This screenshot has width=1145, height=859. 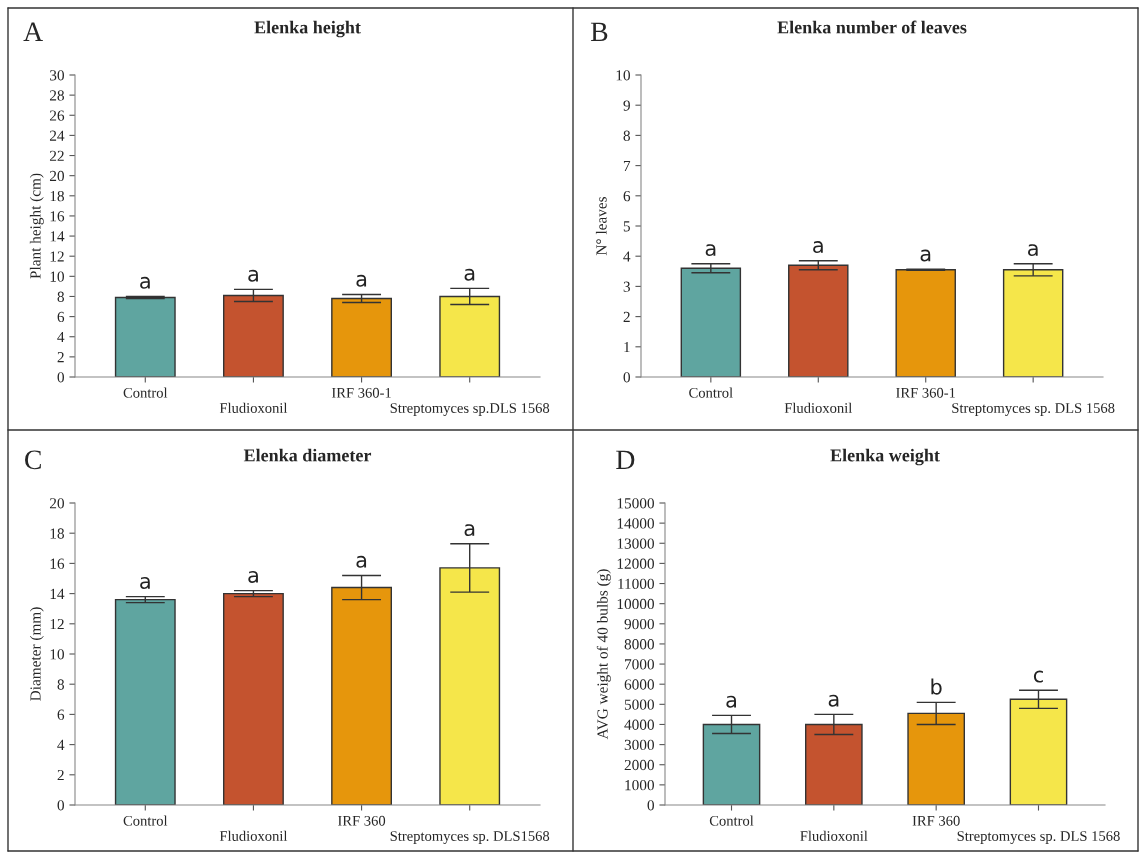 What do you see at coordinates (470, 837) in the screenshot?
I see `x-tick-label: Streptomyces sp. DLS1568` at bounding box center [470, 837].